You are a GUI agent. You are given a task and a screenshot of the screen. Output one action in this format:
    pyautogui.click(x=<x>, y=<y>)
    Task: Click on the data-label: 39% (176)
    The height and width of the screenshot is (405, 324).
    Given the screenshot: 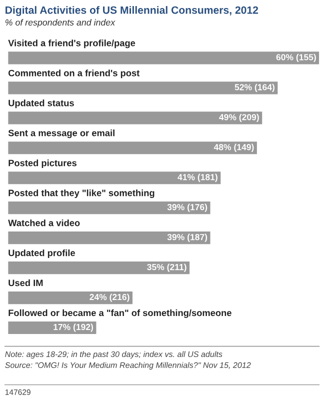 What is the action you would take?
    pyautogui.click(x=187, y=208)
    